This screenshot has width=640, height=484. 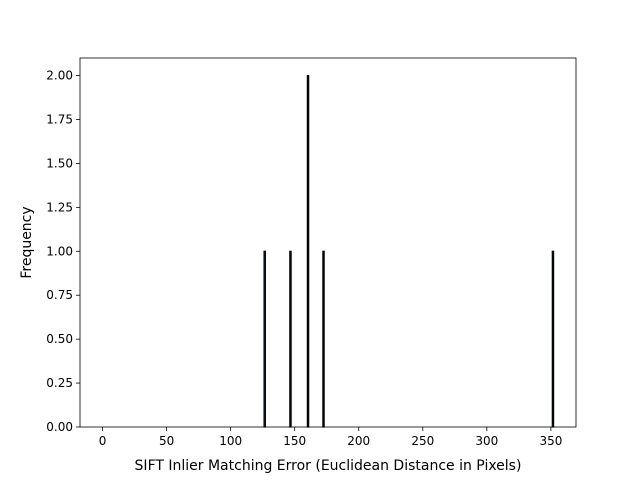 I want to click on y-tick-label: 1.75, so click(x=59, y=120).